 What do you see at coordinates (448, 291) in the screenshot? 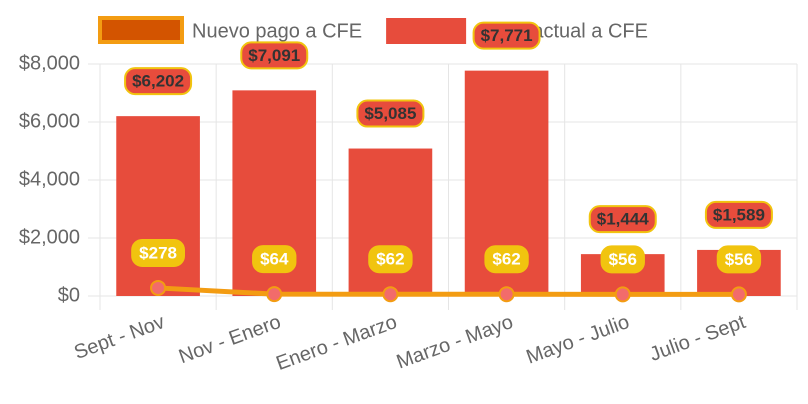
I see `line` at bounding box center [448, 291].